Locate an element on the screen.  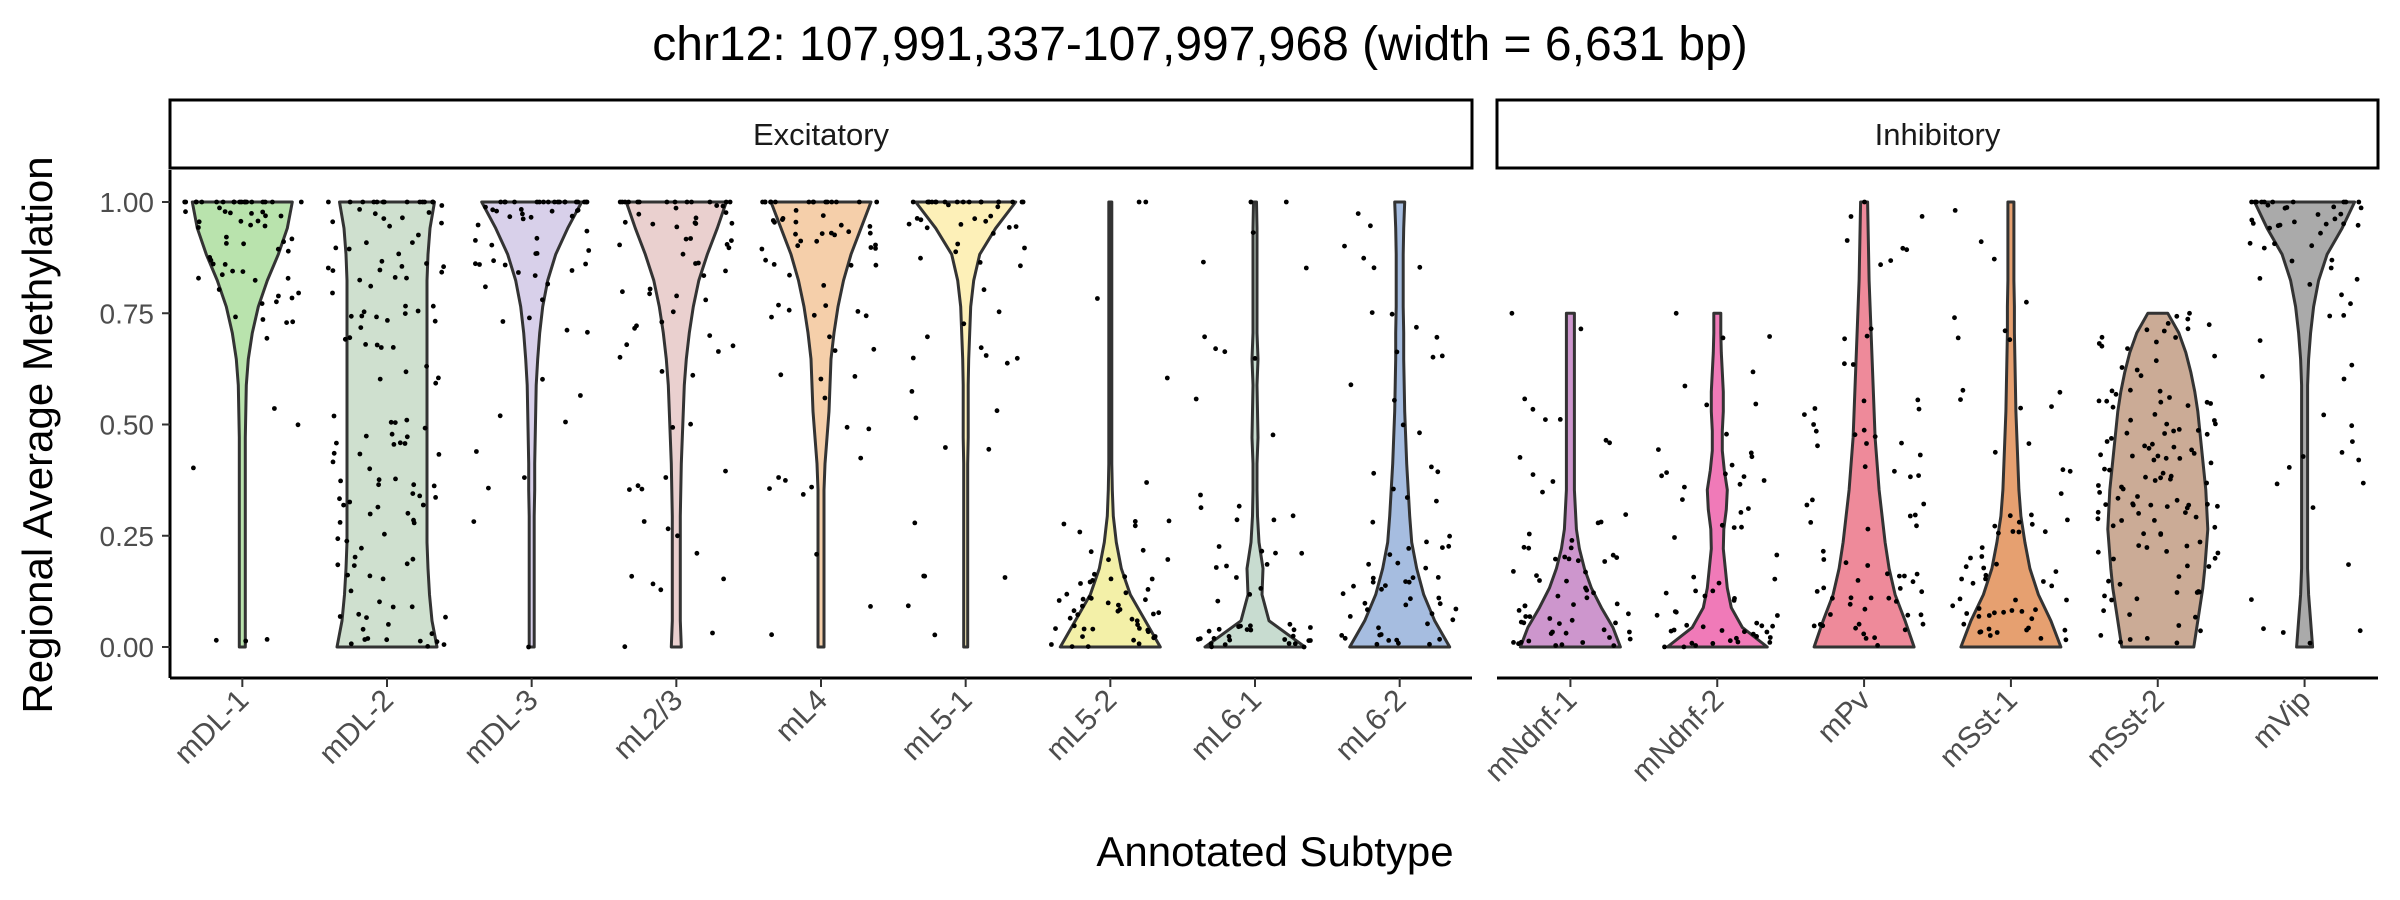
violin-mpv is located at coordinates (1864, 424).